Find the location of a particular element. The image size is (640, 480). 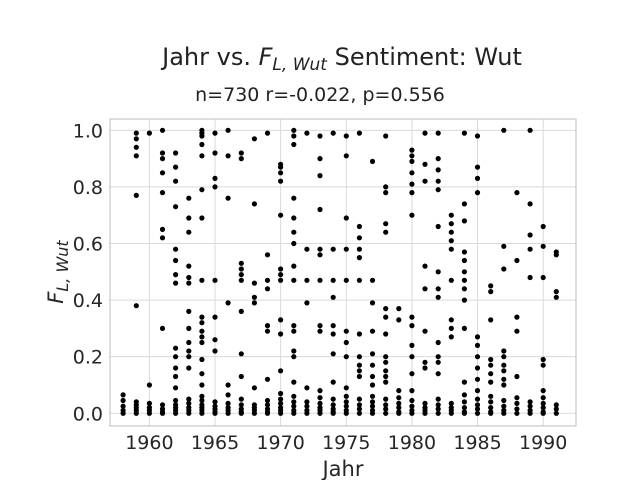

chart-title: Jahr vs. FL, Wut Sentiment: Wut is located at coordinates (341, 59).